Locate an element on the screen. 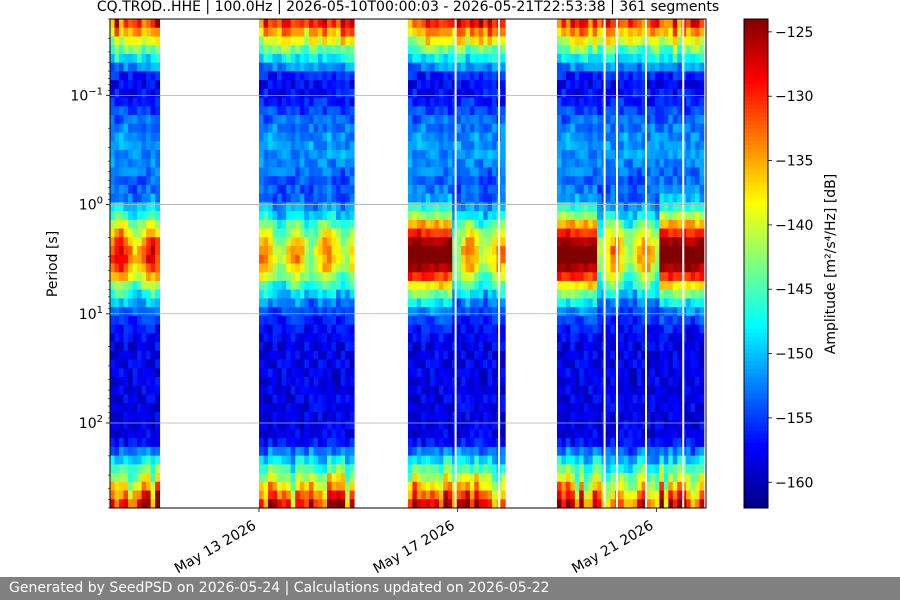 The width and height of the screenshot is (900, 600). data-gap-line is located at coordinates (683, 263).